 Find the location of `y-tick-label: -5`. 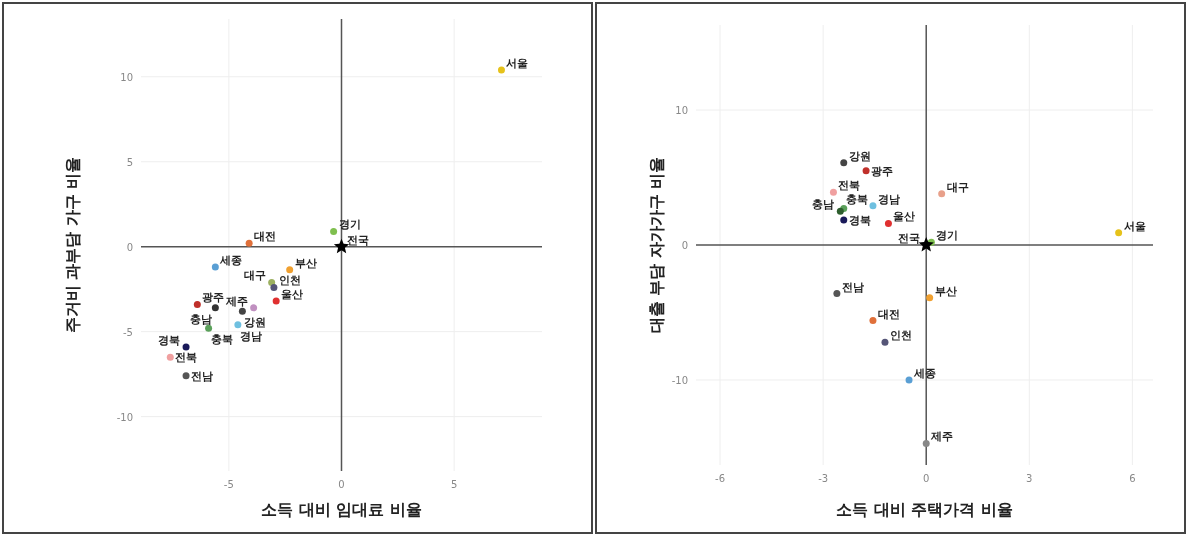

y-tick-label: -5 is located at coordinates (128, 332).